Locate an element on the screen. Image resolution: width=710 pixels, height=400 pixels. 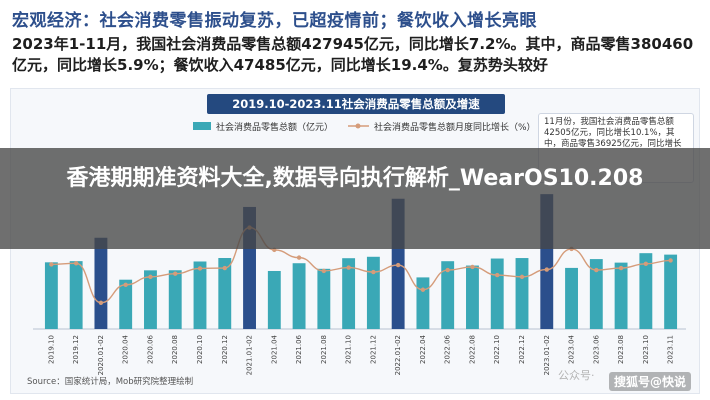
growth-point-2023.01-02 is located at coordinates (546, 269).